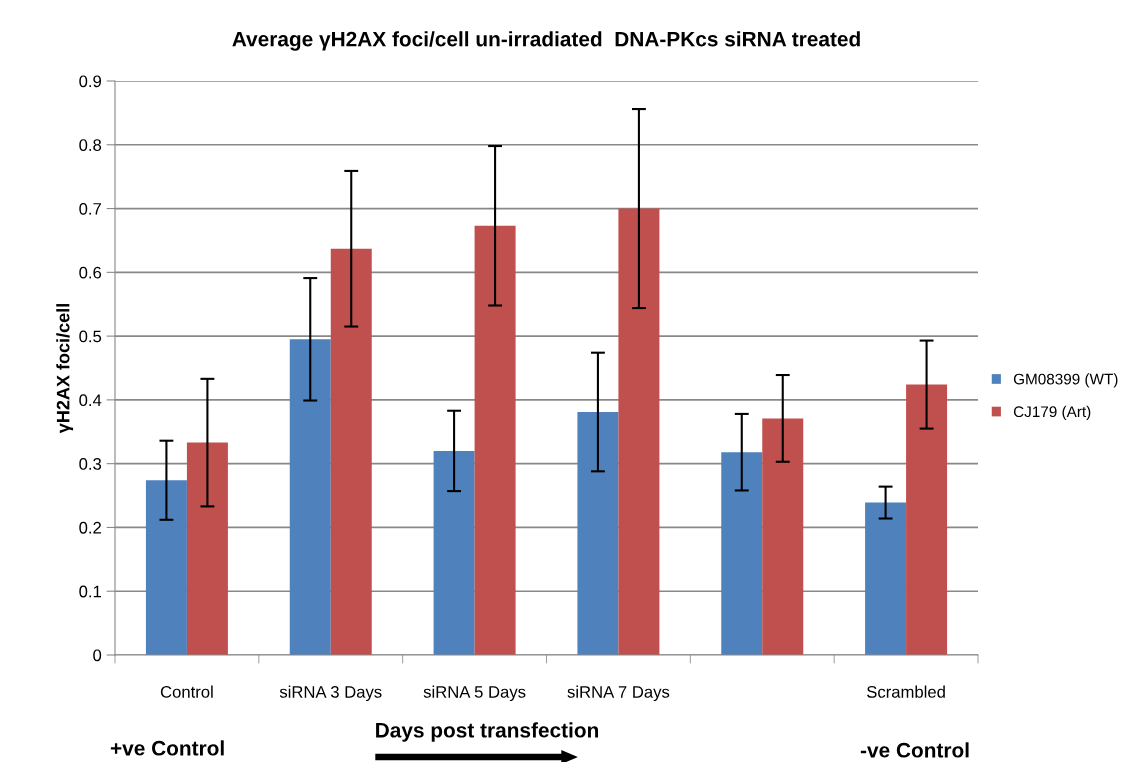  What do you see at coordinates (90, 464) in the screenshot?
I see `y-tick-label: 0.3` at bounding box center [90, 464].